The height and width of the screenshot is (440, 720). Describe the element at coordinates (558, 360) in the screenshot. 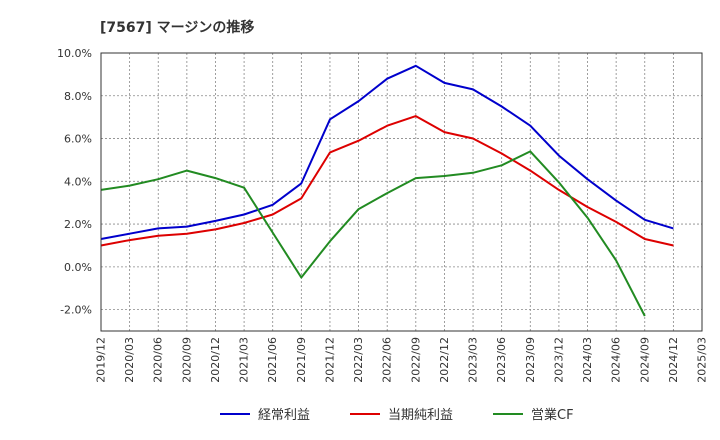

I see `x-tick-label: 2023/12` at that location.